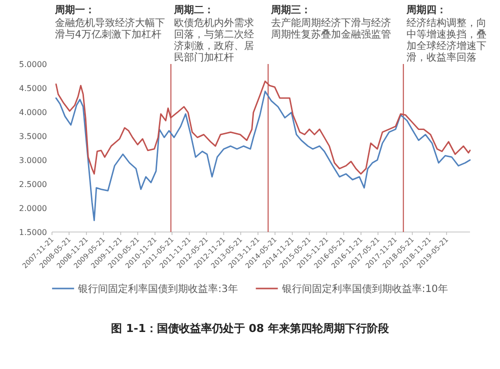 The height and width of the screenshot is (369, 500). What do you see at coordinates (33, 88) in the screenshot?
I see `y-tick-label: 4.5000` at bounding box center [33, 88].